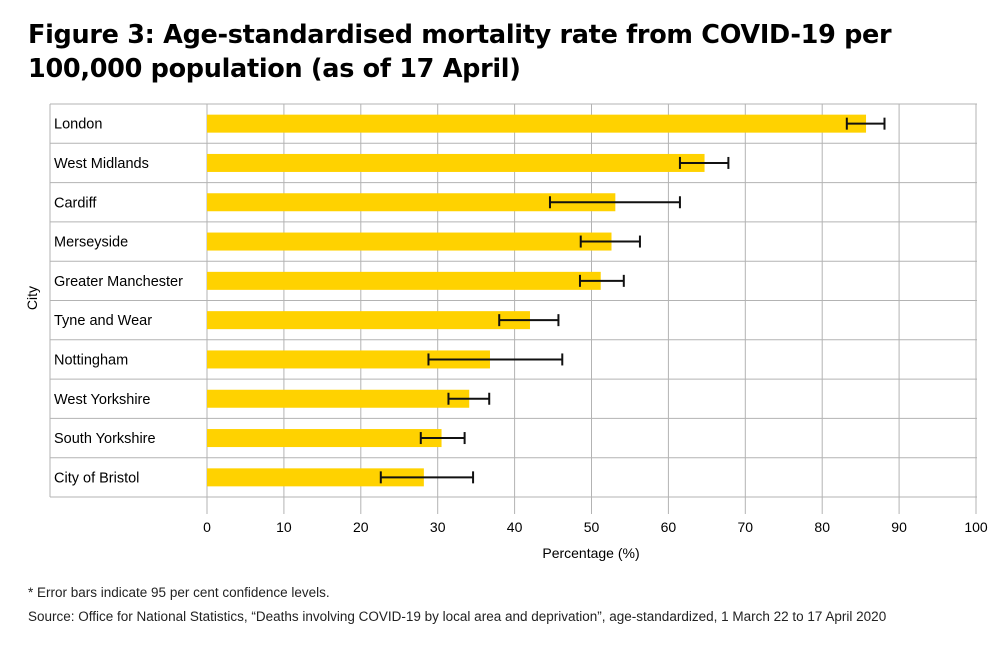 The width and height of the screenshot is (1000, 647). Describe the element at coordinates (103, 321) in the screenshot. I see `category-label: Tyne and Wear` at that location.